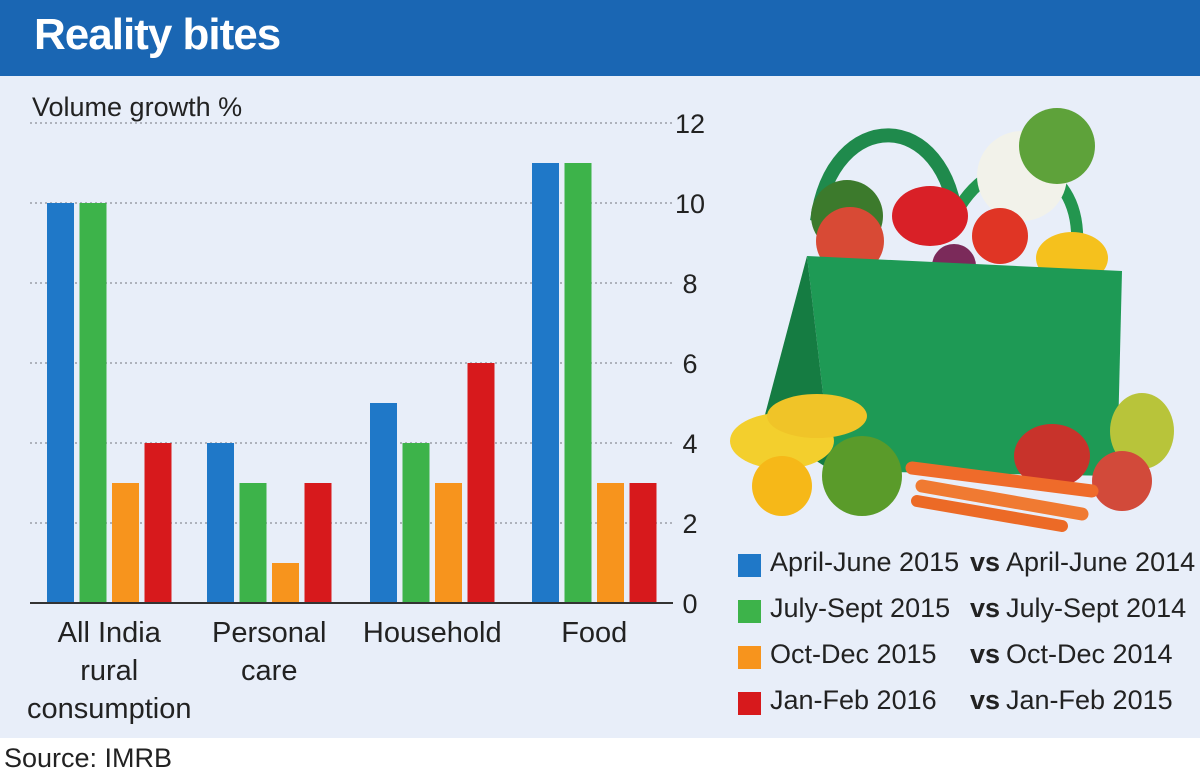  I want to click on x-tick-label: rural, so click(109, 671).